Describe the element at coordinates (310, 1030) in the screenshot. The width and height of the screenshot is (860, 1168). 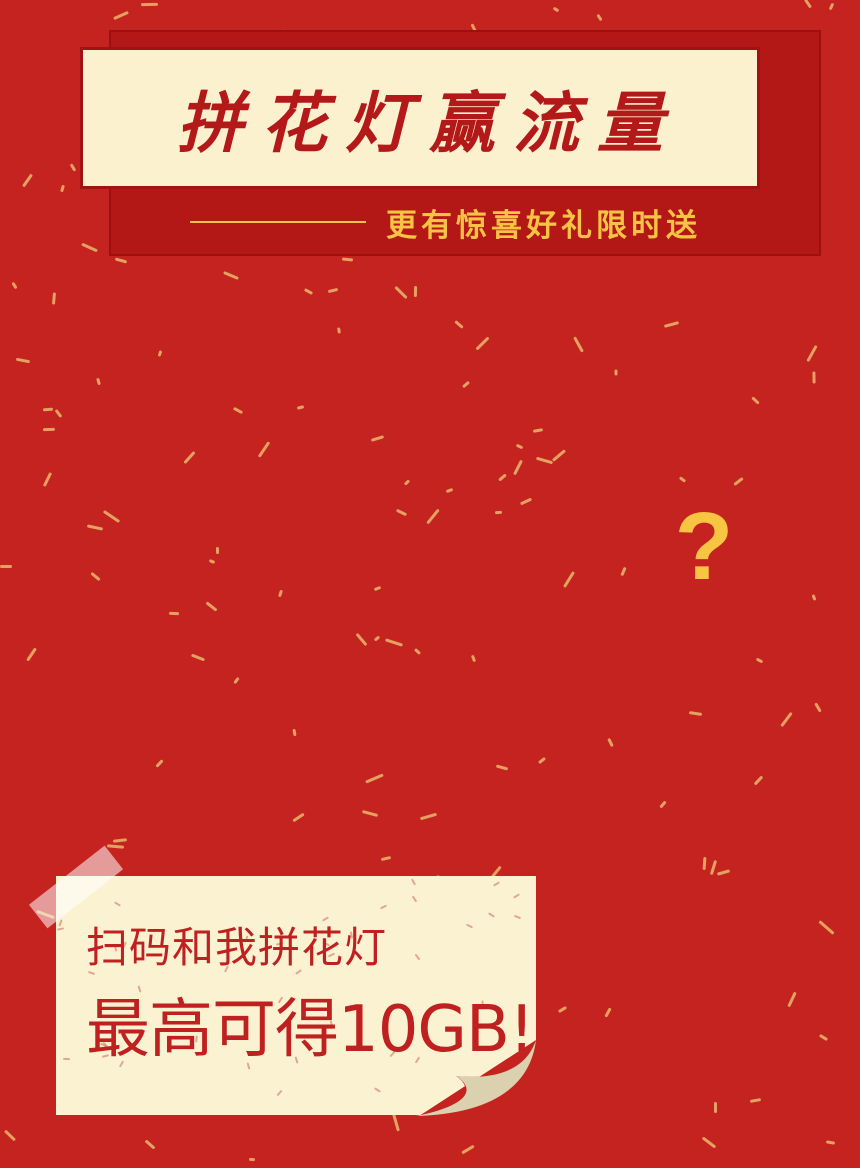
I see `note-reward-text: 最高可得10GB!` at that location.